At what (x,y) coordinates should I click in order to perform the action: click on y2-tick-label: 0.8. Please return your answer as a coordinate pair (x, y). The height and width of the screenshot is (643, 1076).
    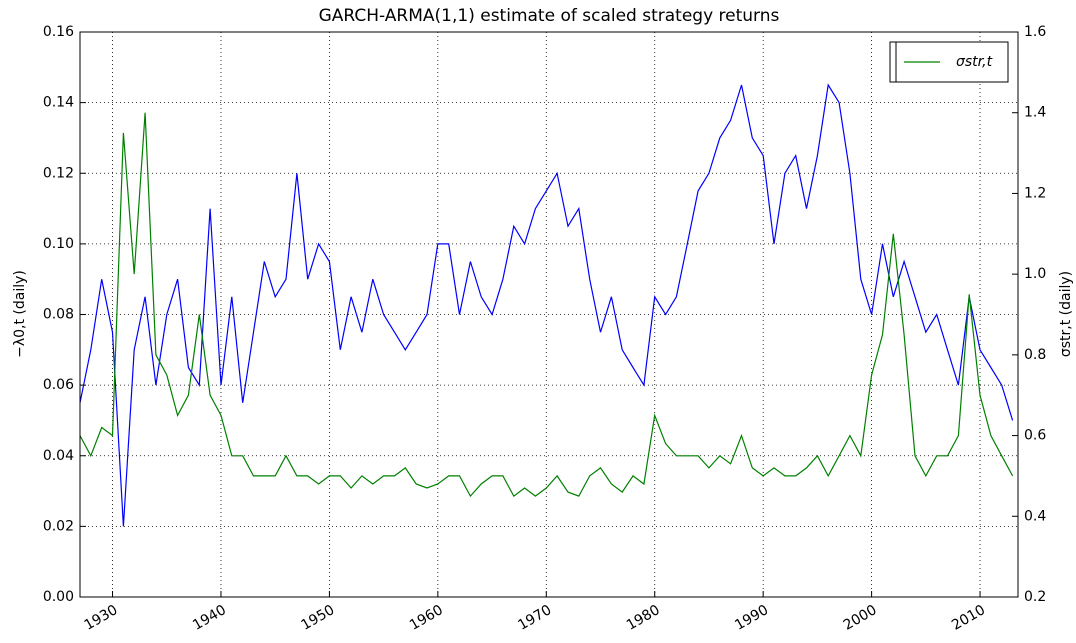
    Looking at the image, I should click on (1035, 355).